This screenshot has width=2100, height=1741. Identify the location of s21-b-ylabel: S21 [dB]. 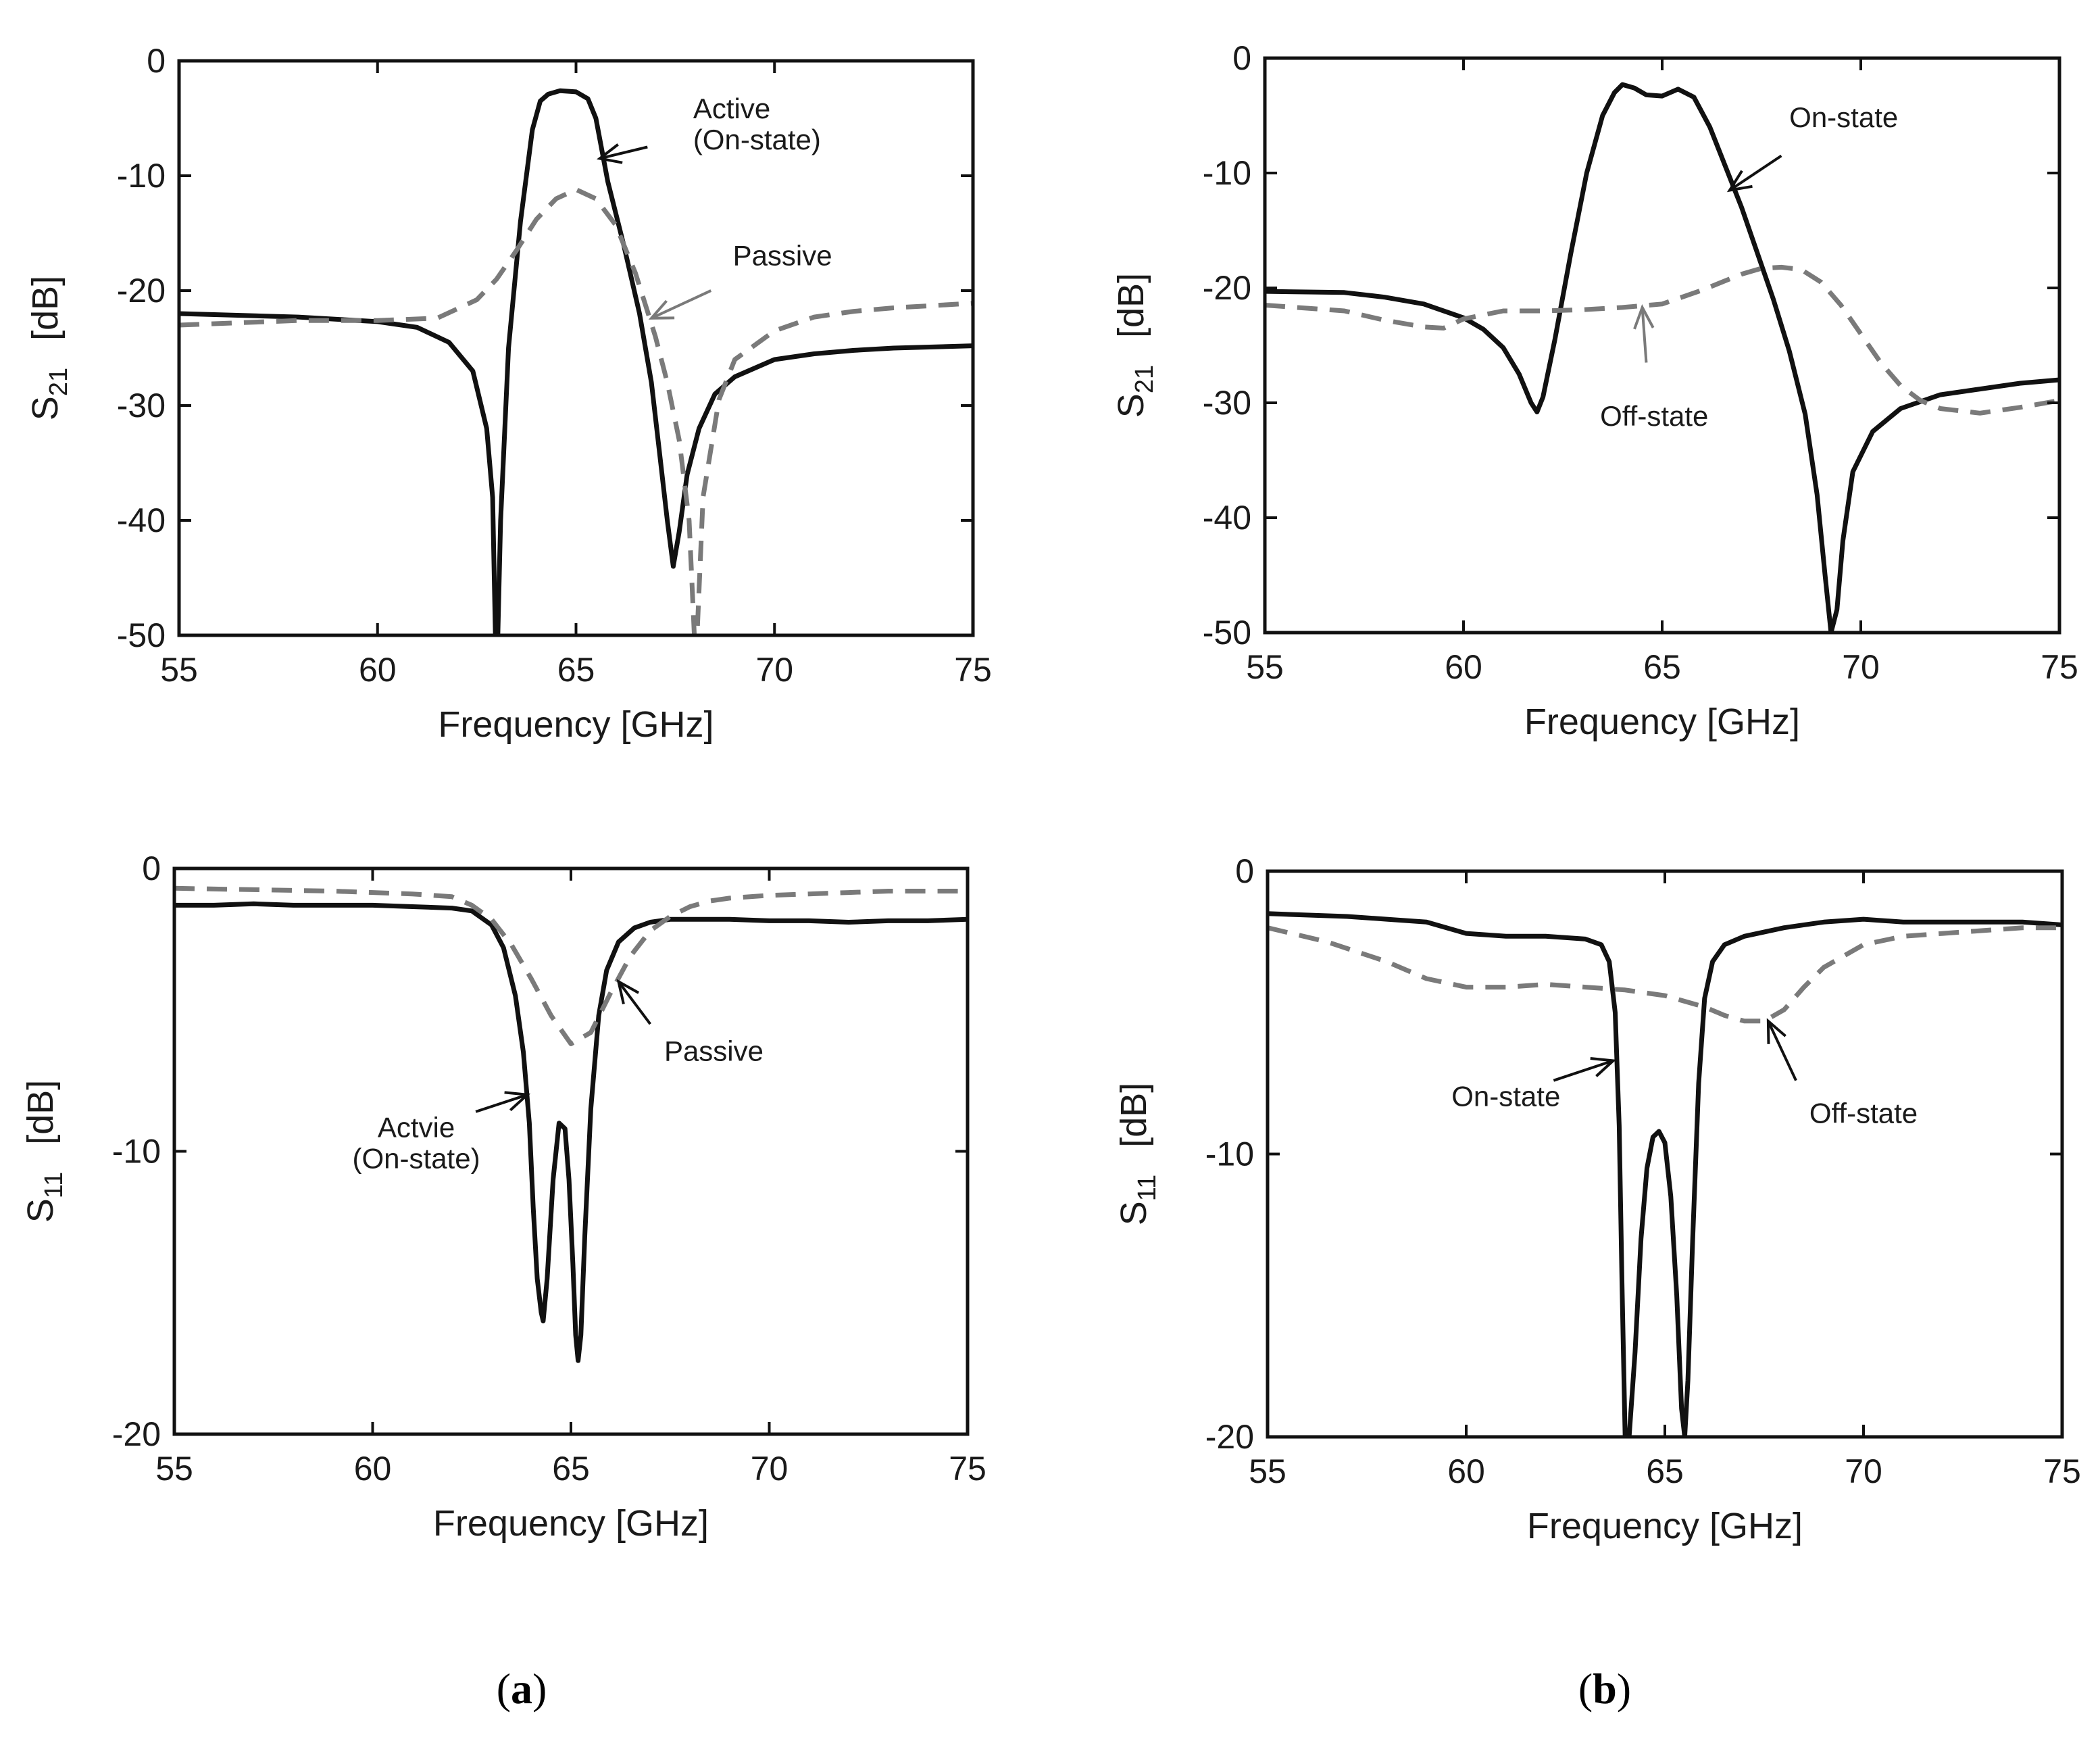
(1135, 345).